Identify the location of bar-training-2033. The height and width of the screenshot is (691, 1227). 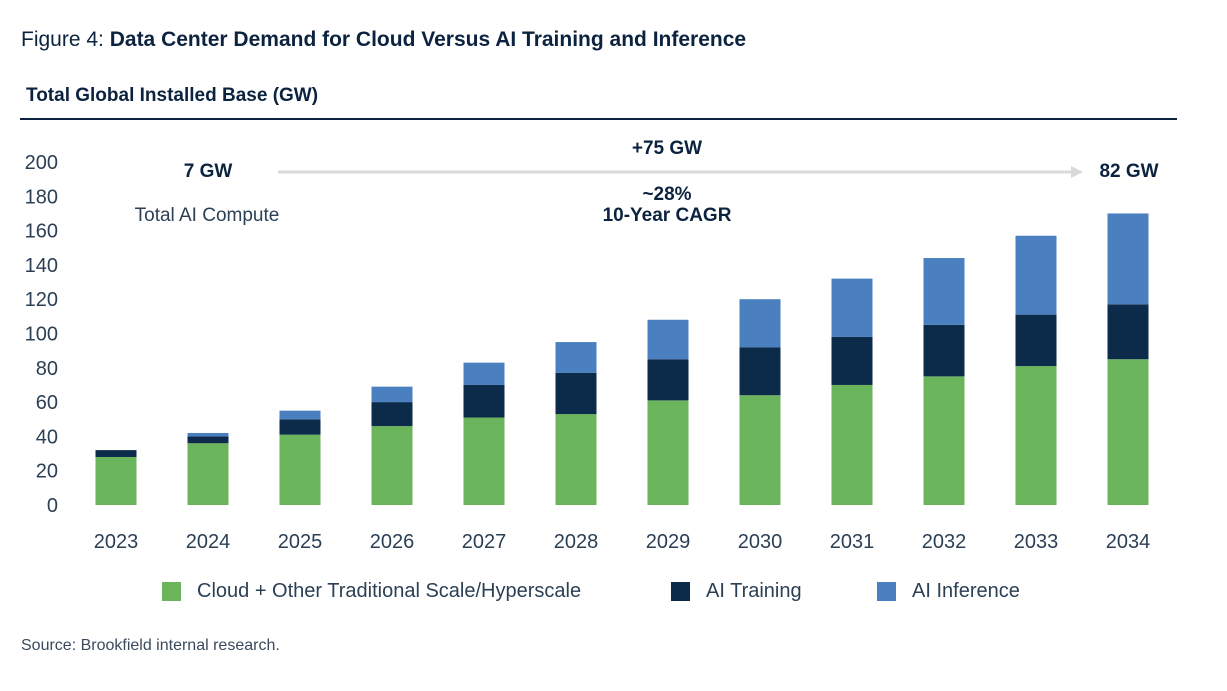
(1036, 340).